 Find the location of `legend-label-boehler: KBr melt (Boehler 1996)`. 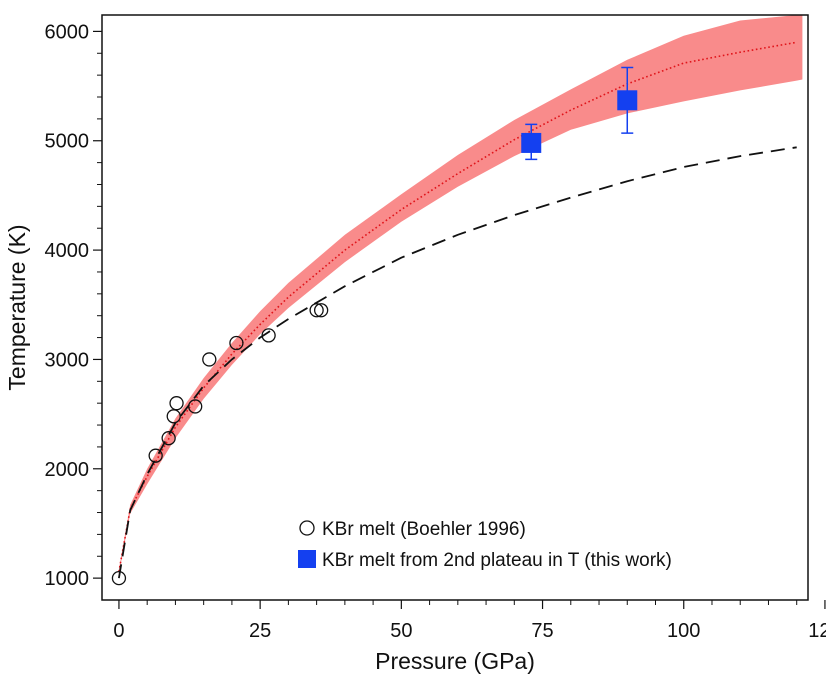

legend-label-boehler: KBr melt (Boehler 1996) is located at coordinates (424, 529).